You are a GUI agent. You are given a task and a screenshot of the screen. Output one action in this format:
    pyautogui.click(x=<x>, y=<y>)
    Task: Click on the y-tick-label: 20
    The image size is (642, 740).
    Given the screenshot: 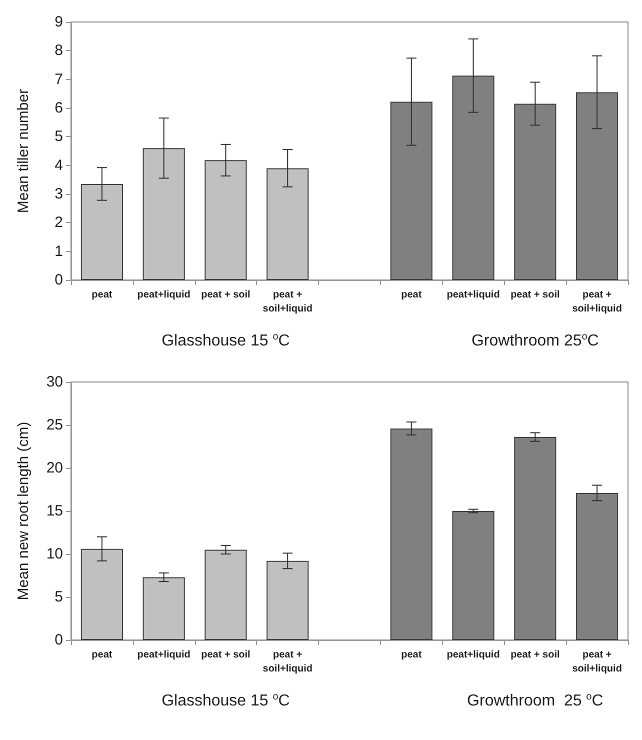 What is the action you would take?
    pyautogui.click(x=54, y=468)
    